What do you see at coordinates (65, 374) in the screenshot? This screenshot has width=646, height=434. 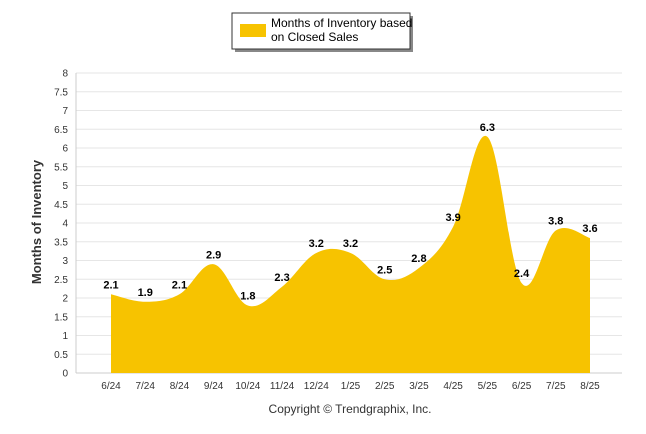 I see `y-tick-label: 0` at bounding box center [65, 374].